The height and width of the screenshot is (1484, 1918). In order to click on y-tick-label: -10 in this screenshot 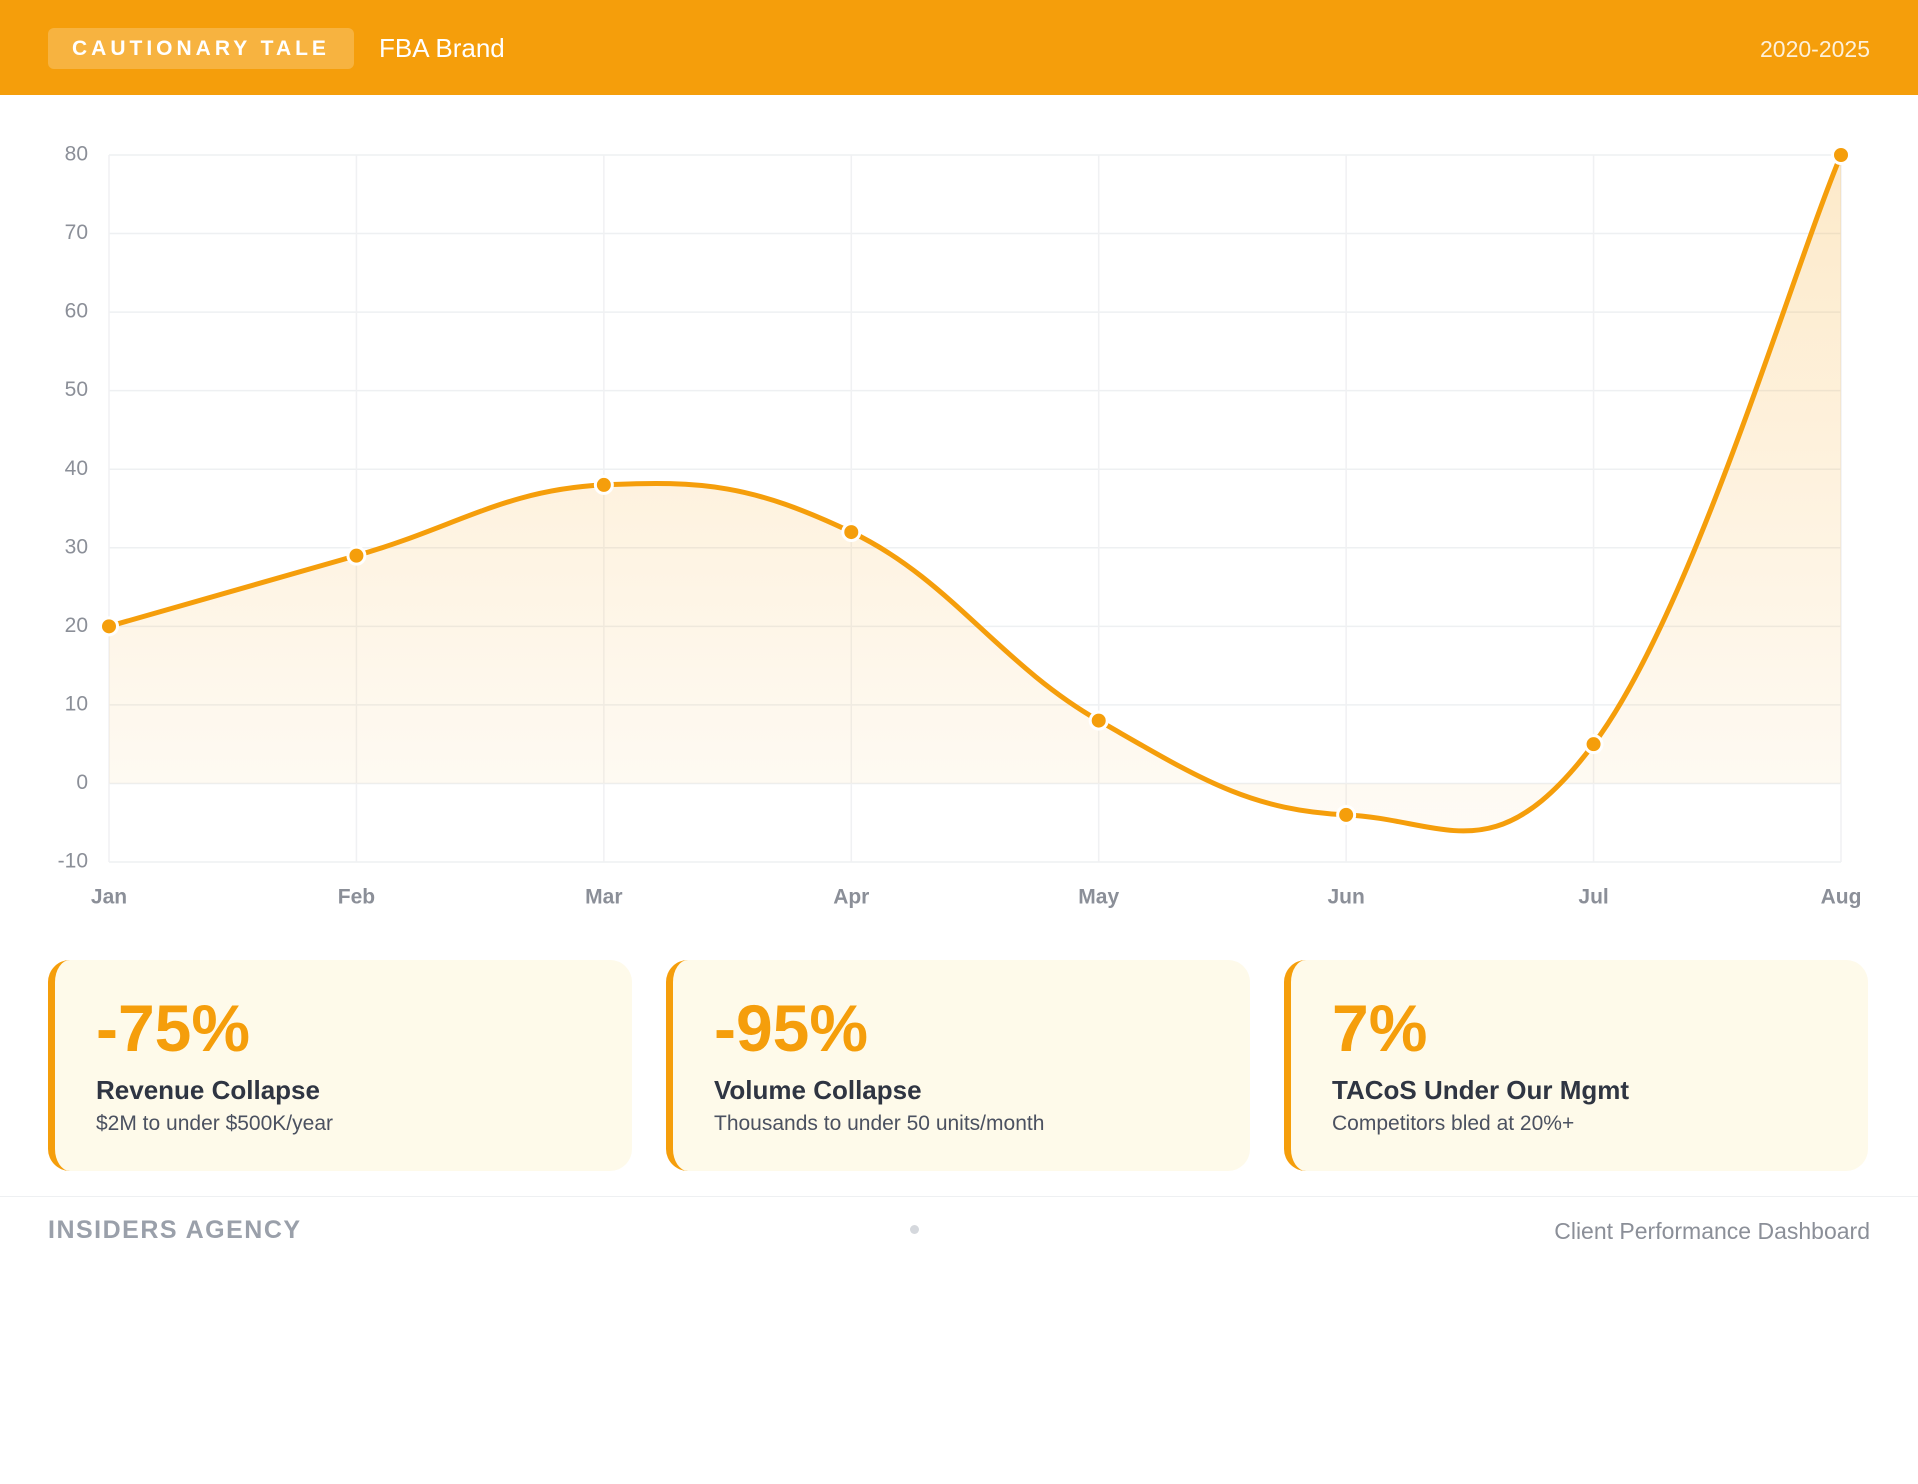, I will do `click(73, 861)`.